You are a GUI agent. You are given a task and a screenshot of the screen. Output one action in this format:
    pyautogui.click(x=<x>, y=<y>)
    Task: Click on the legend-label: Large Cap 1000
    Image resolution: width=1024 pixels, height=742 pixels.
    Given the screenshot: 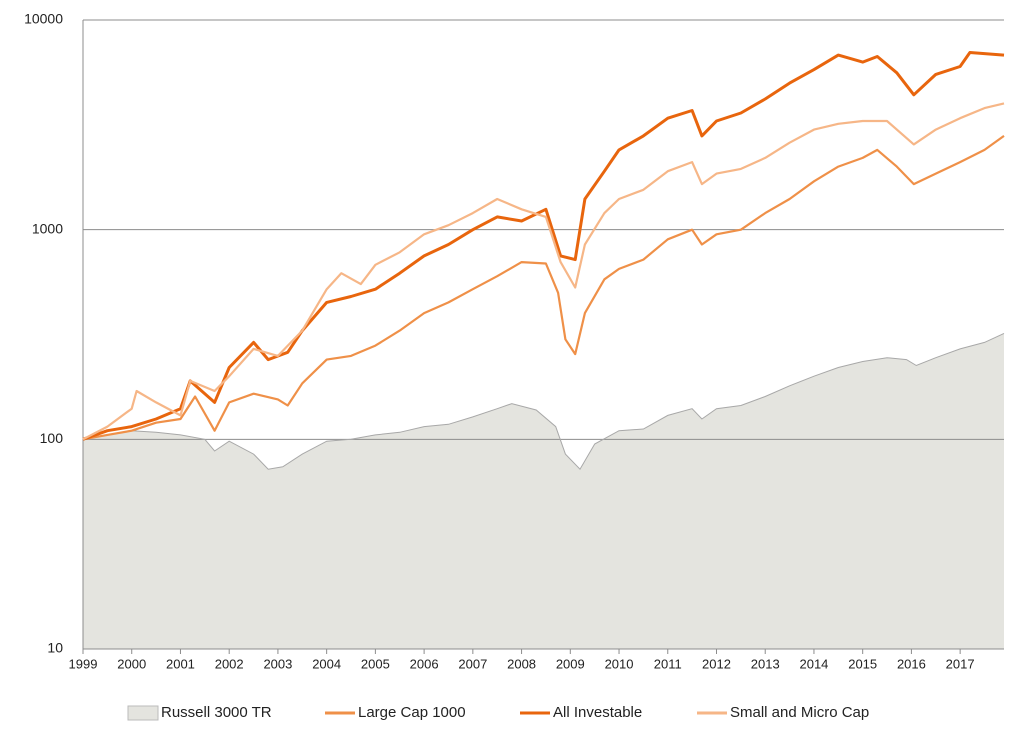 What is the action you would take?
    pyautogui.click(x=412, y=712)
    